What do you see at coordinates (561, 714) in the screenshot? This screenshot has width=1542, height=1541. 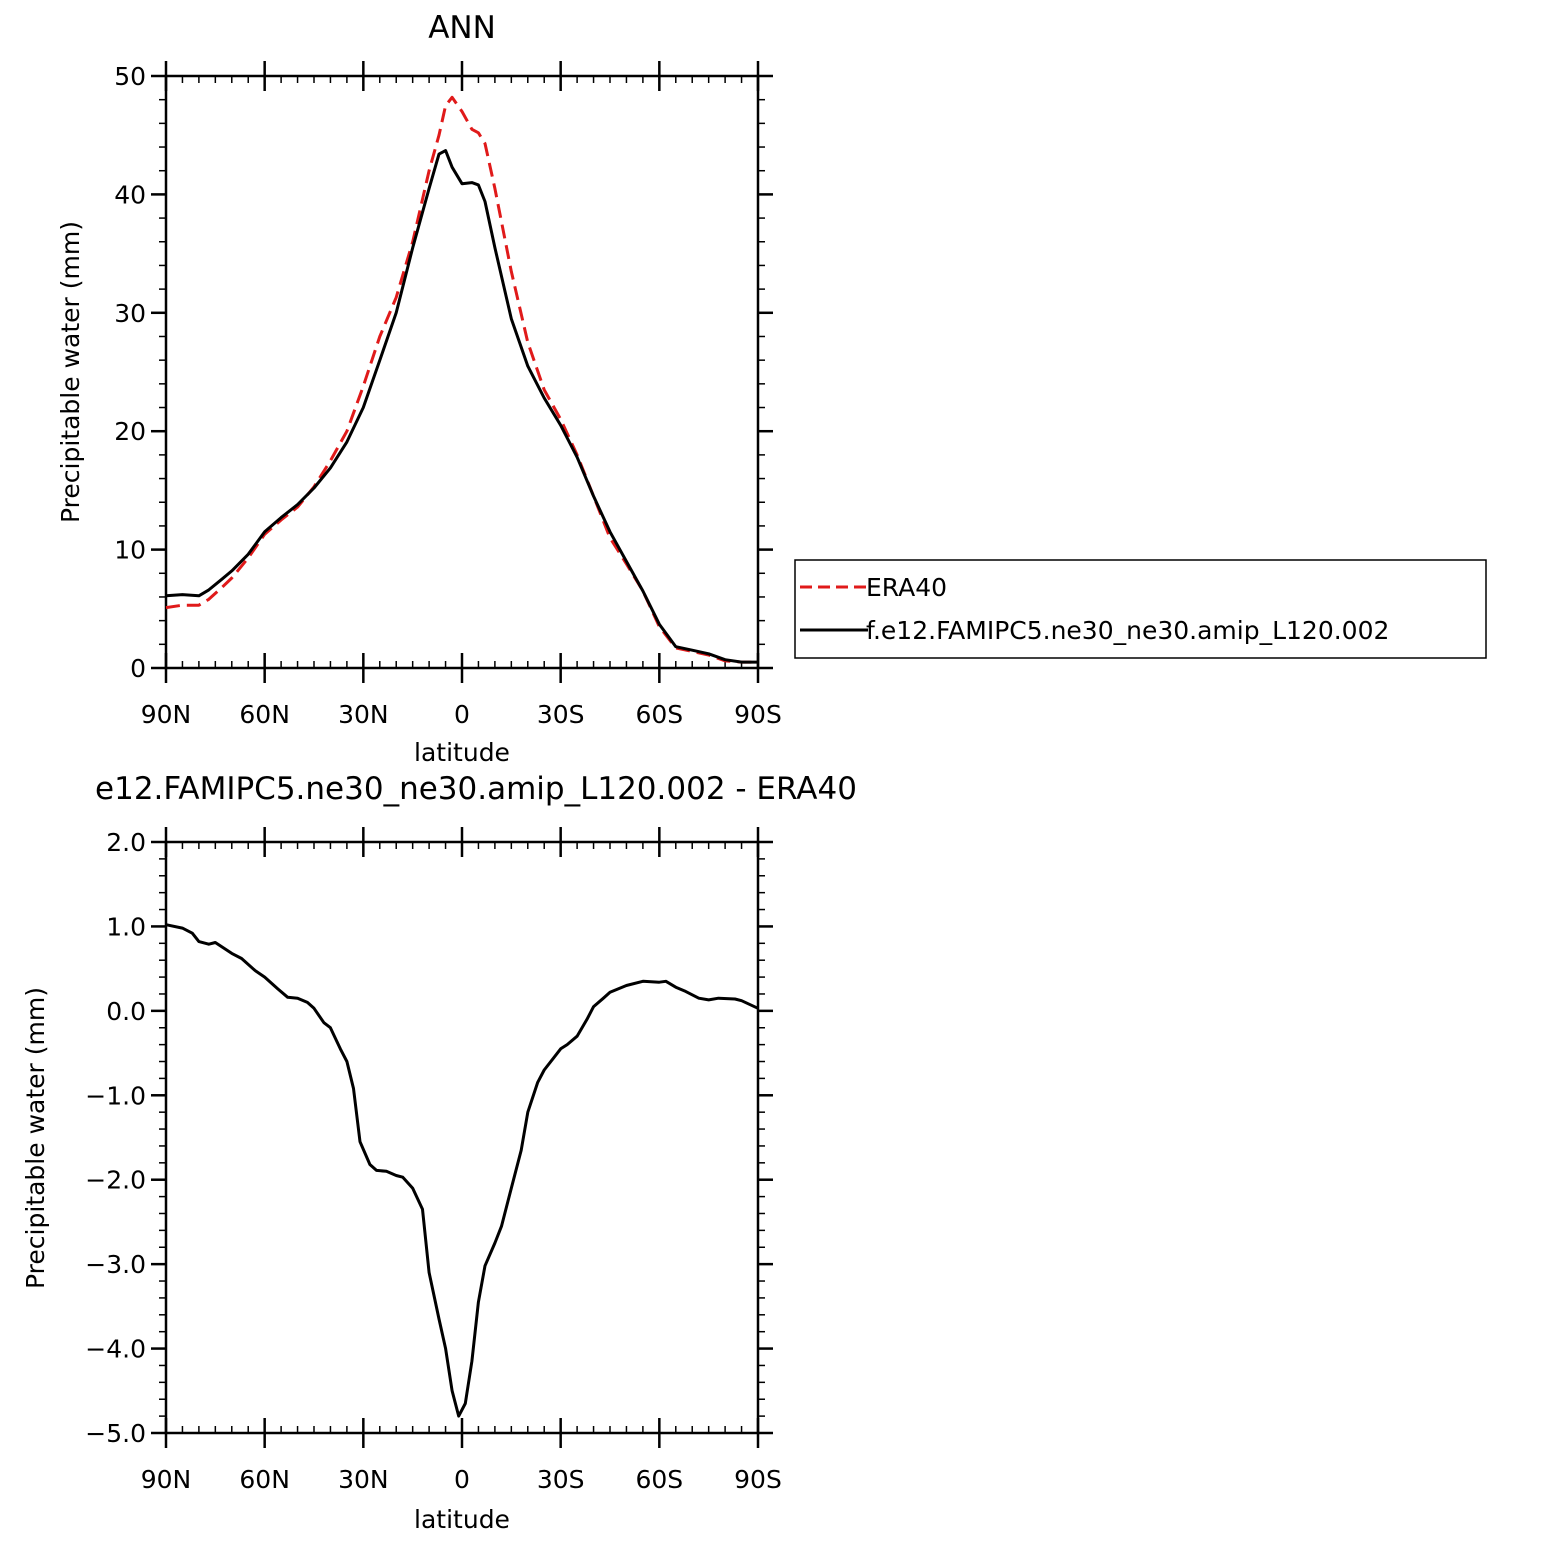 I see `top-x-tick-label: 30S` at bounding box center [561, 714].